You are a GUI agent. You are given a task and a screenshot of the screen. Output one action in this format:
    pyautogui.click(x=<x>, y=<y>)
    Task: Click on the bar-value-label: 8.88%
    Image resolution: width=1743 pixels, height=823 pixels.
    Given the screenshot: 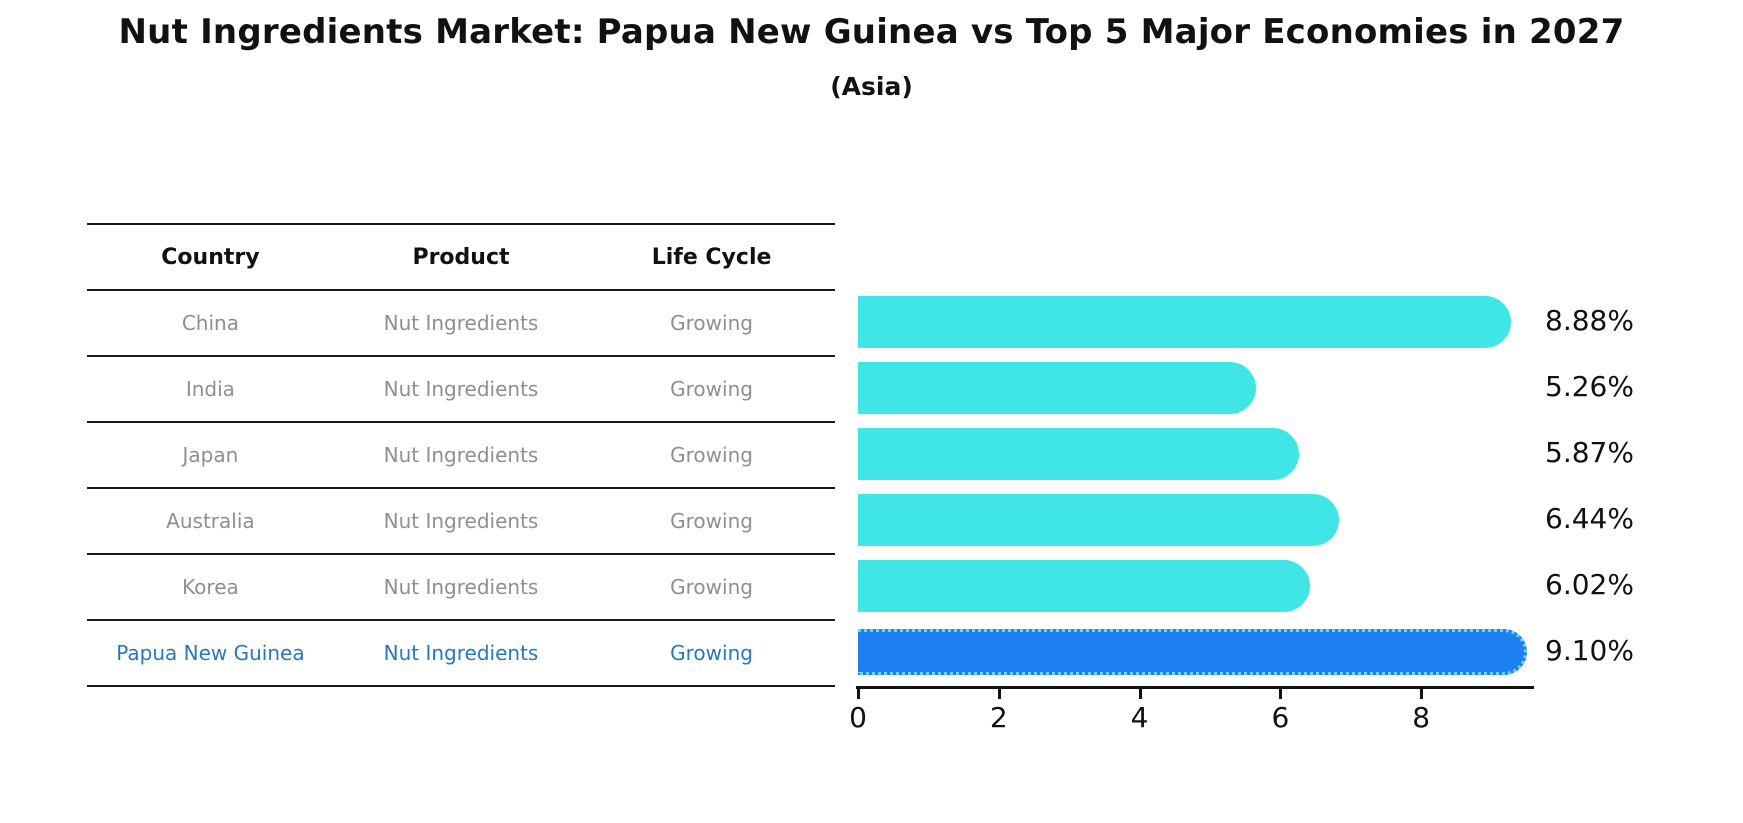 What is the action you would take?
    pyautogui.click(x=1589, y=320)
    